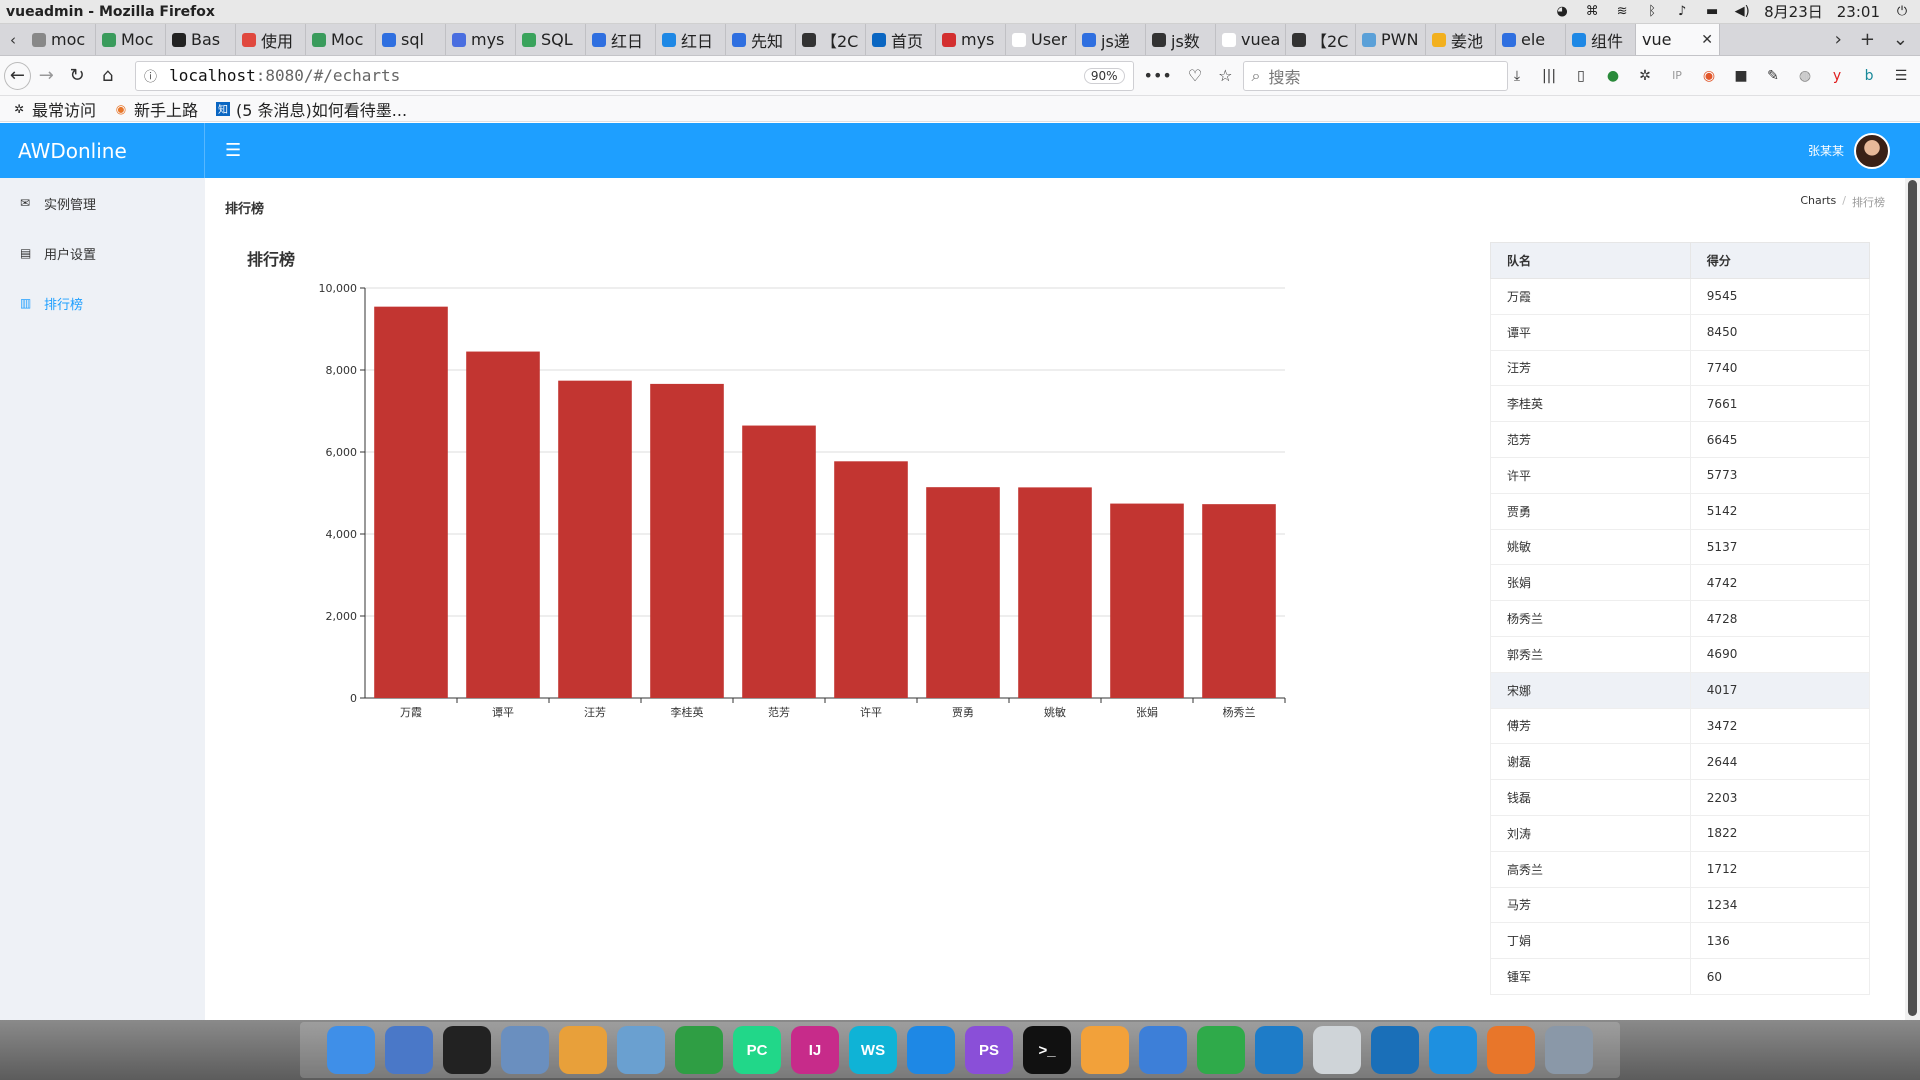 This screenshot has width=1920, height=1080. What do you see at coordinates (1104, 75) in the screenshot?
I see `zoom-indicator: 90%` at bounding box center [1104, 75].